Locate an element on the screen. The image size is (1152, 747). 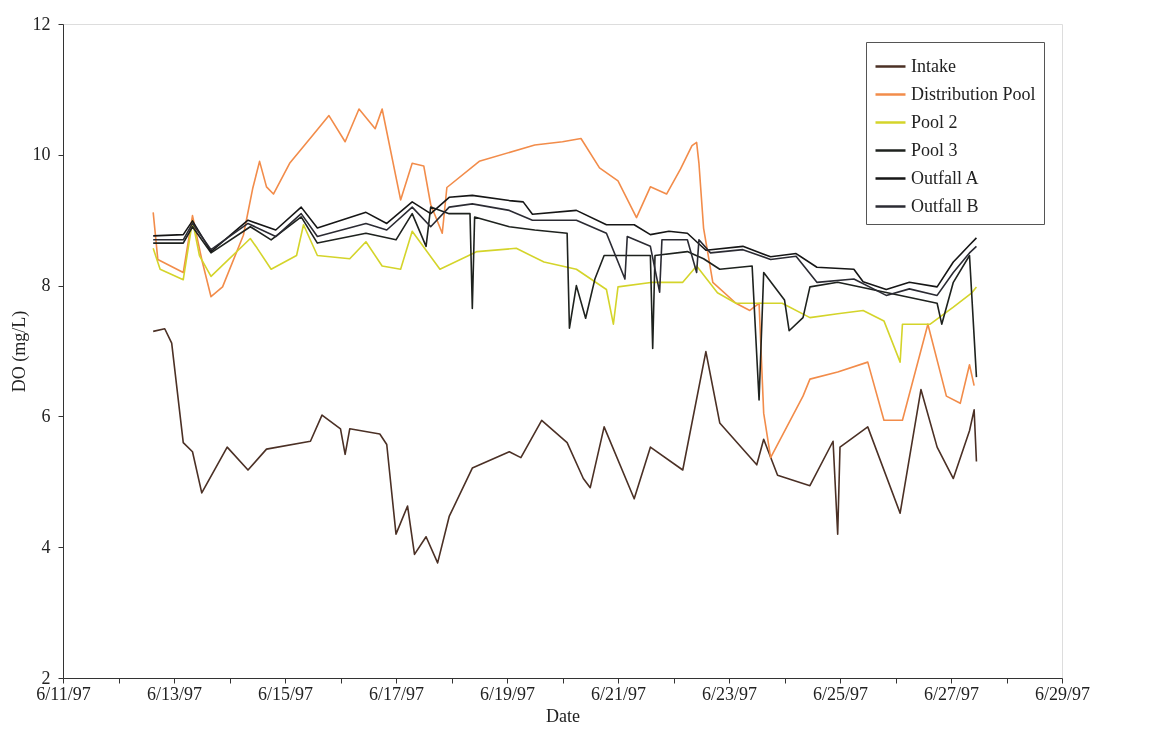
legend-label: Intake is located at coordinates (933, 65).